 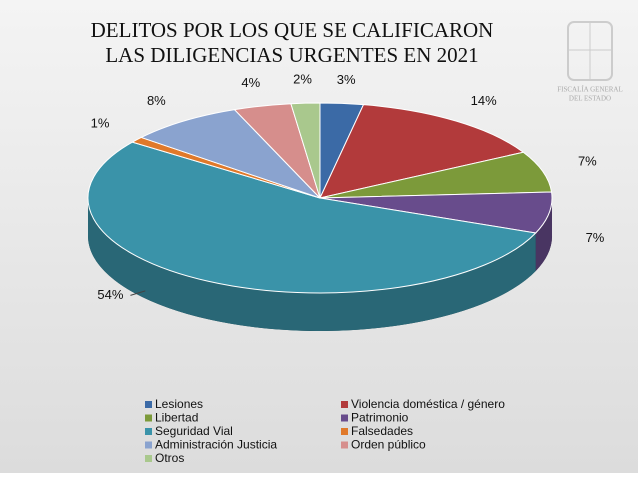 What do you see at coordinates (250, 82) in the screenshot?
I see `data-label: 4%` at bounding box center [250, 82].